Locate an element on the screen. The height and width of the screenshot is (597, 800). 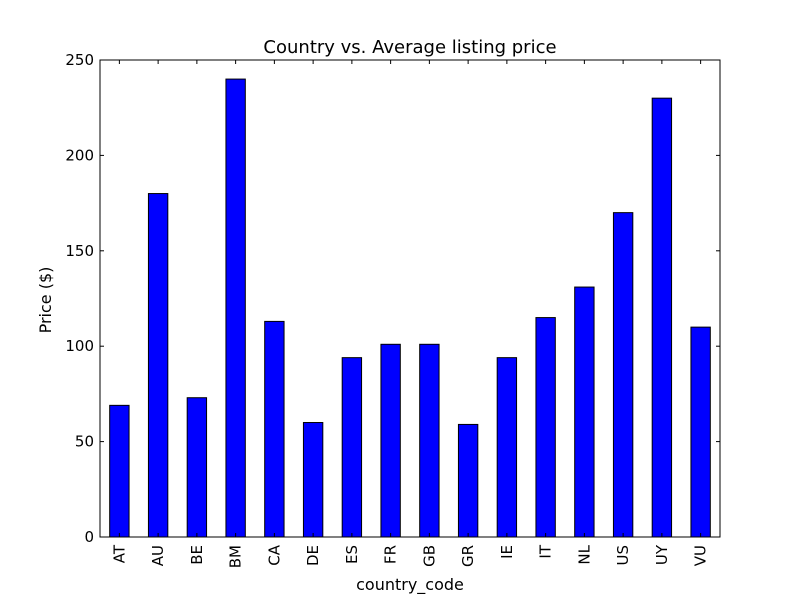
x-tick-label-fr: FR is located at coordinates (391, 554).